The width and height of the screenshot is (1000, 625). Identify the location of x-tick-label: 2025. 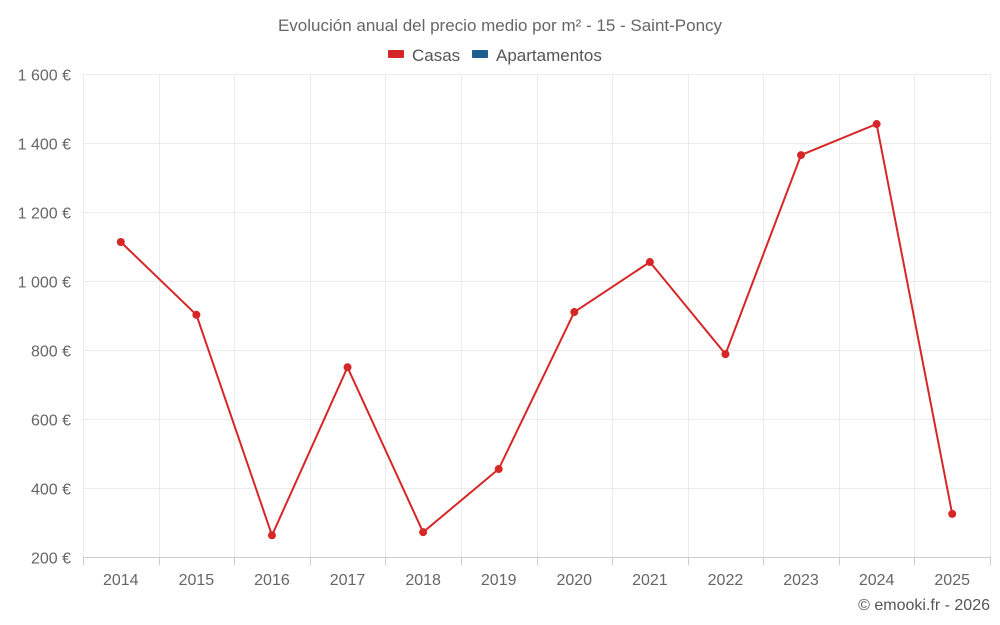
(952, 580).